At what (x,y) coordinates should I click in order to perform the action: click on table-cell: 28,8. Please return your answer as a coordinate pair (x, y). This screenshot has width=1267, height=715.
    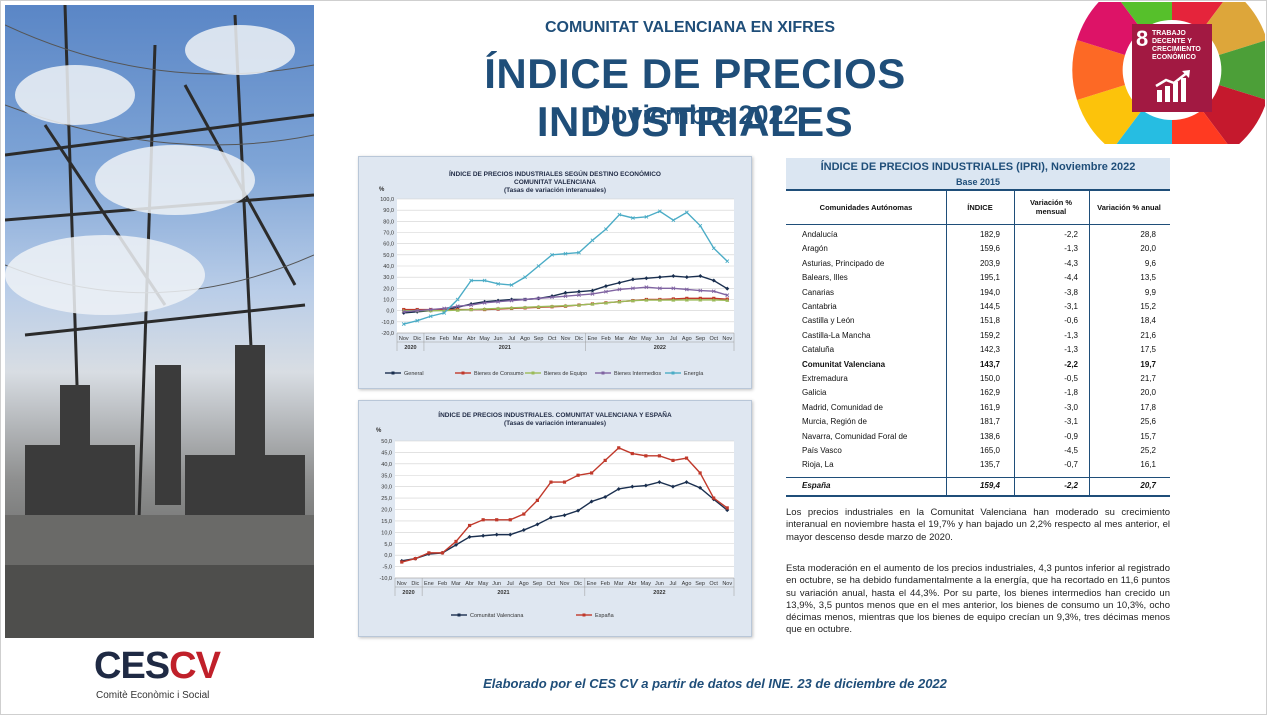
    Looking at the image, I should click on (1148, 234).